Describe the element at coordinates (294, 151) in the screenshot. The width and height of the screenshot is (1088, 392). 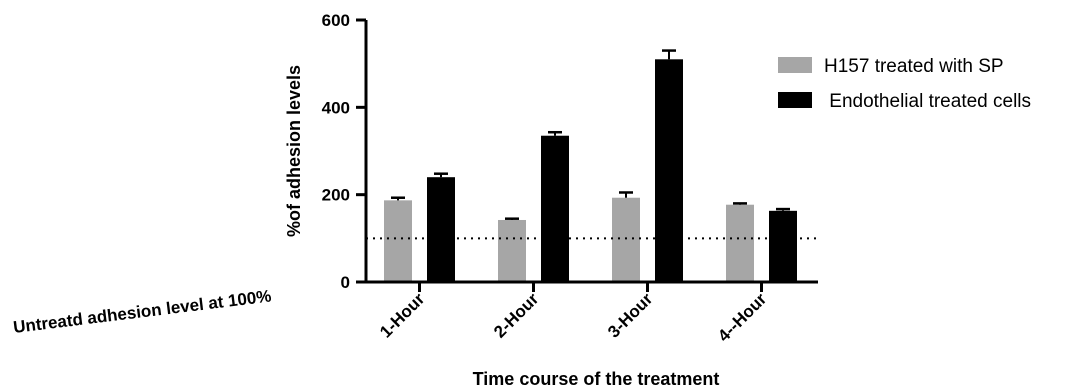
I see `y-axis-title: %of adhesion levels` at that location.